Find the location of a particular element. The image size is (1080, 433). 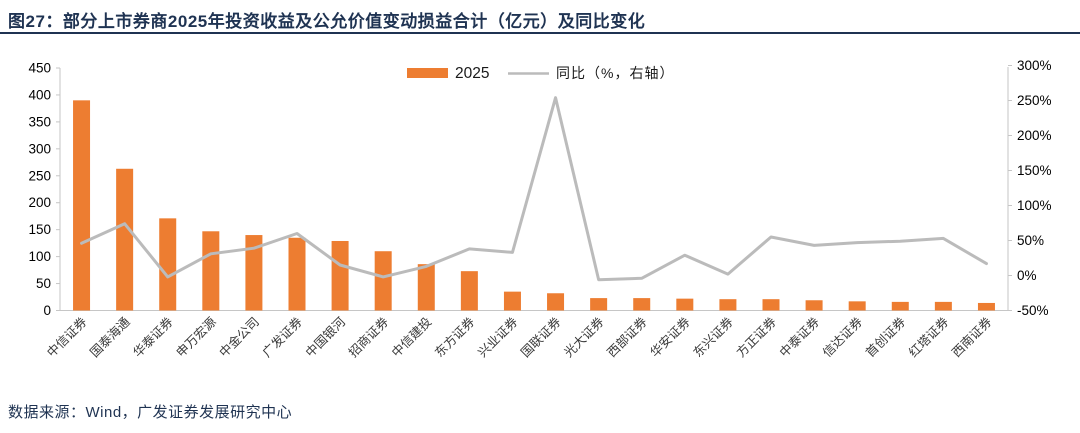

bar-兴业证券 is located at coordinates (512, 301).